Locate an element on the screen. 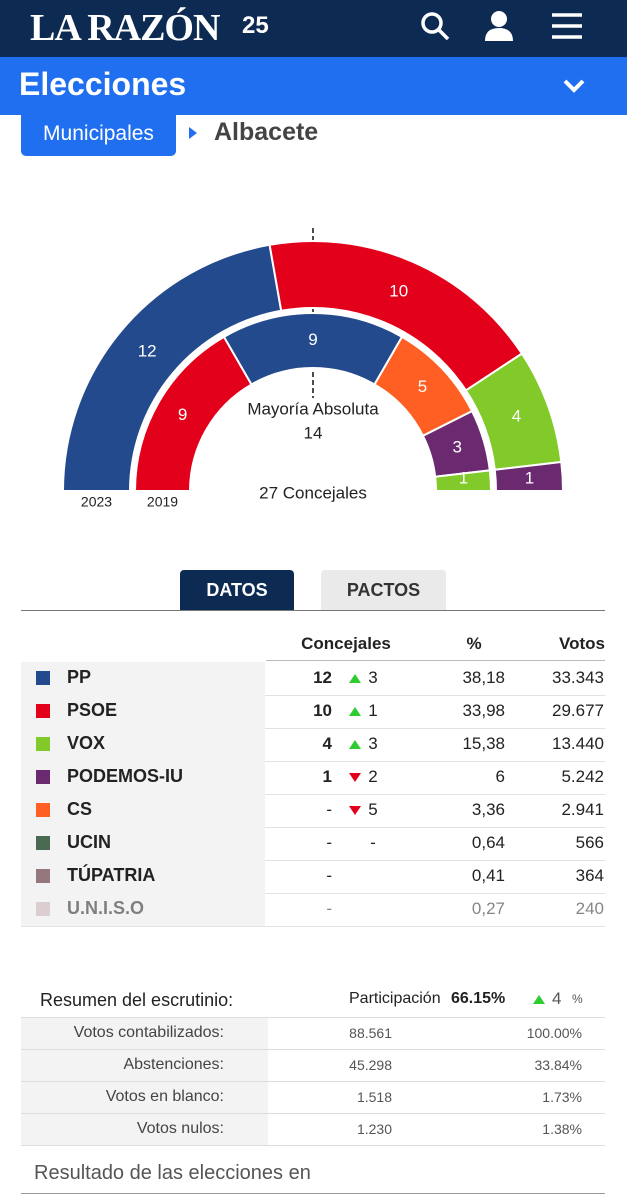 The height and width of the screenshot is (1200, 627). vote-pct: 33,98 is located at coordinates (483, 710).